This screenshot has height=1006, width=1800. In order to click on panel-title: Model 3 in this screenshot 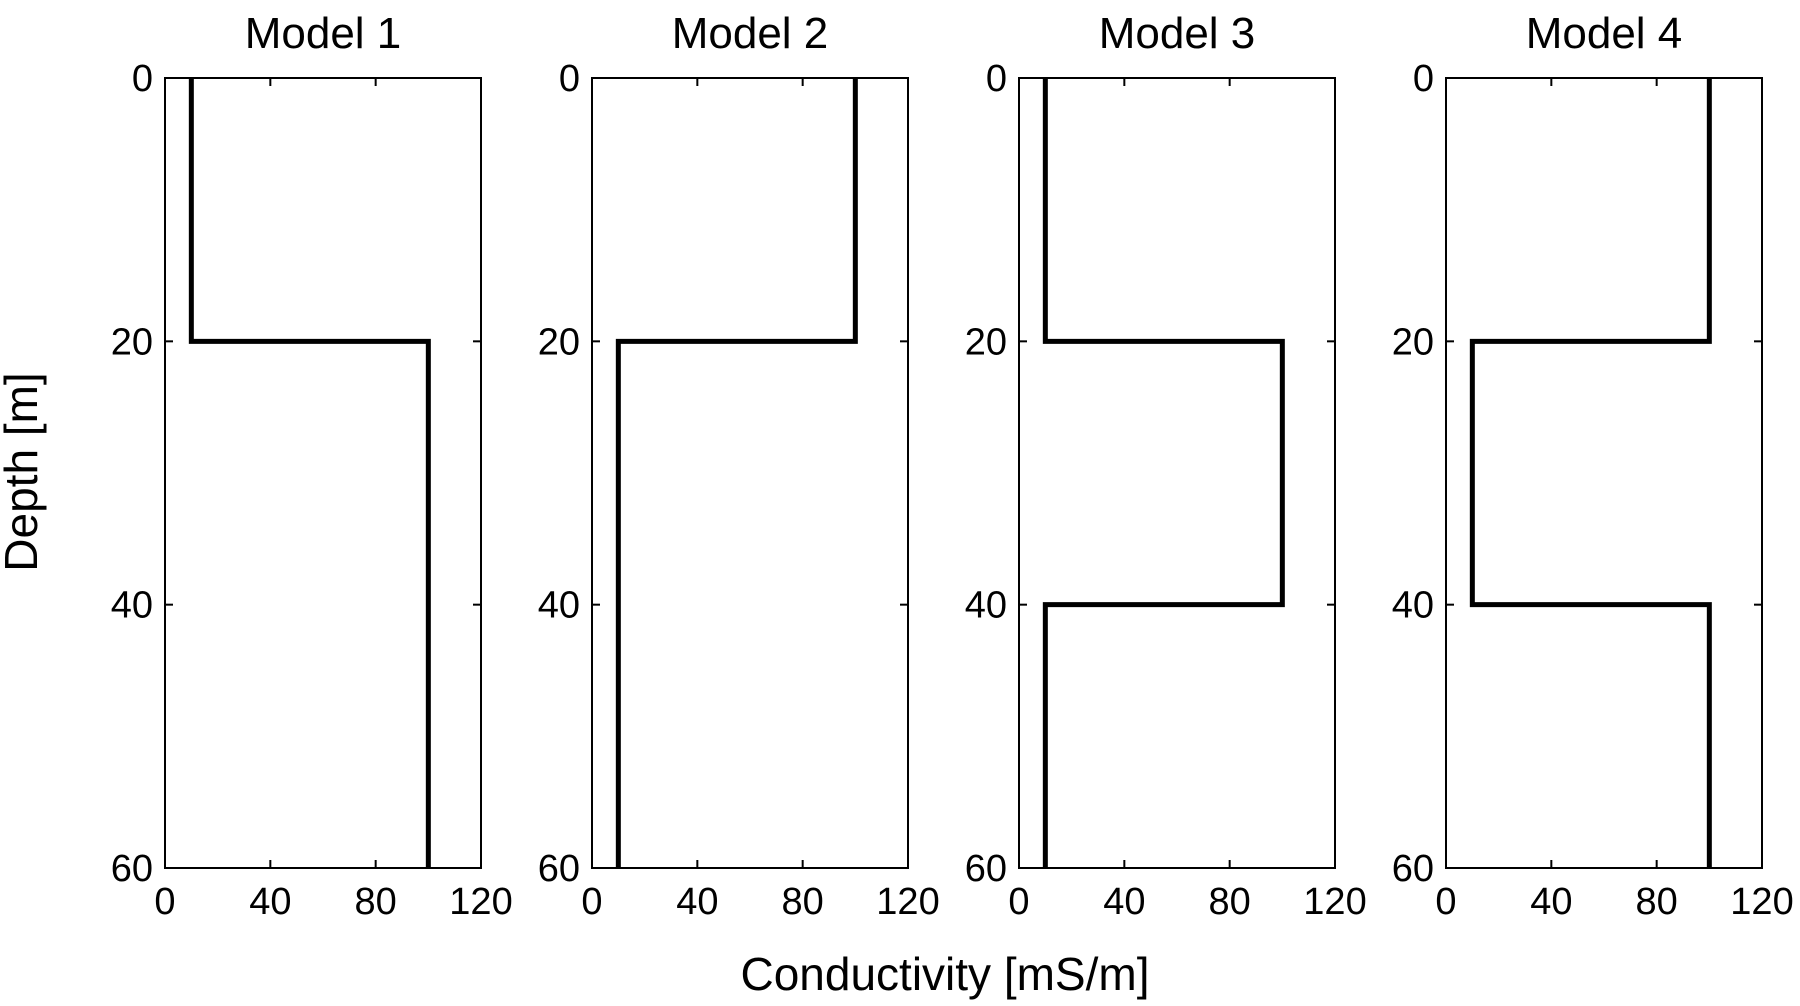, I will do `click(1177, 33)`.